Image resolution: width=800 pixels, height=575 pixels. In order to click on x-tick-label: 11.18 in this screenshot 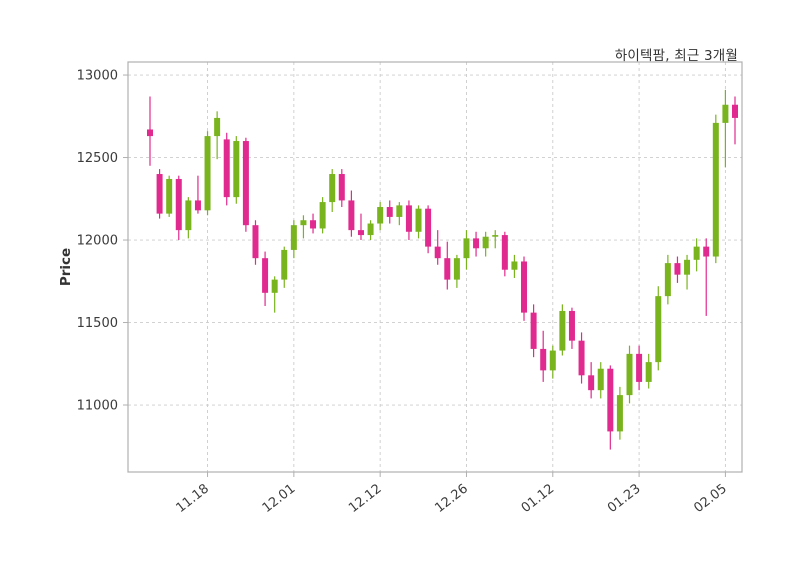, I will do `click(192, 498)`.